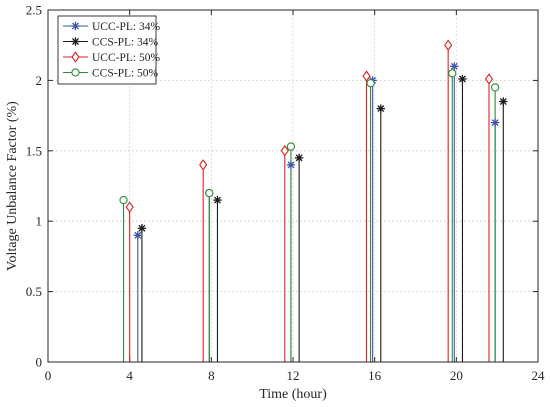  I want to click on y-tick-label: 1, so click(39, 221).